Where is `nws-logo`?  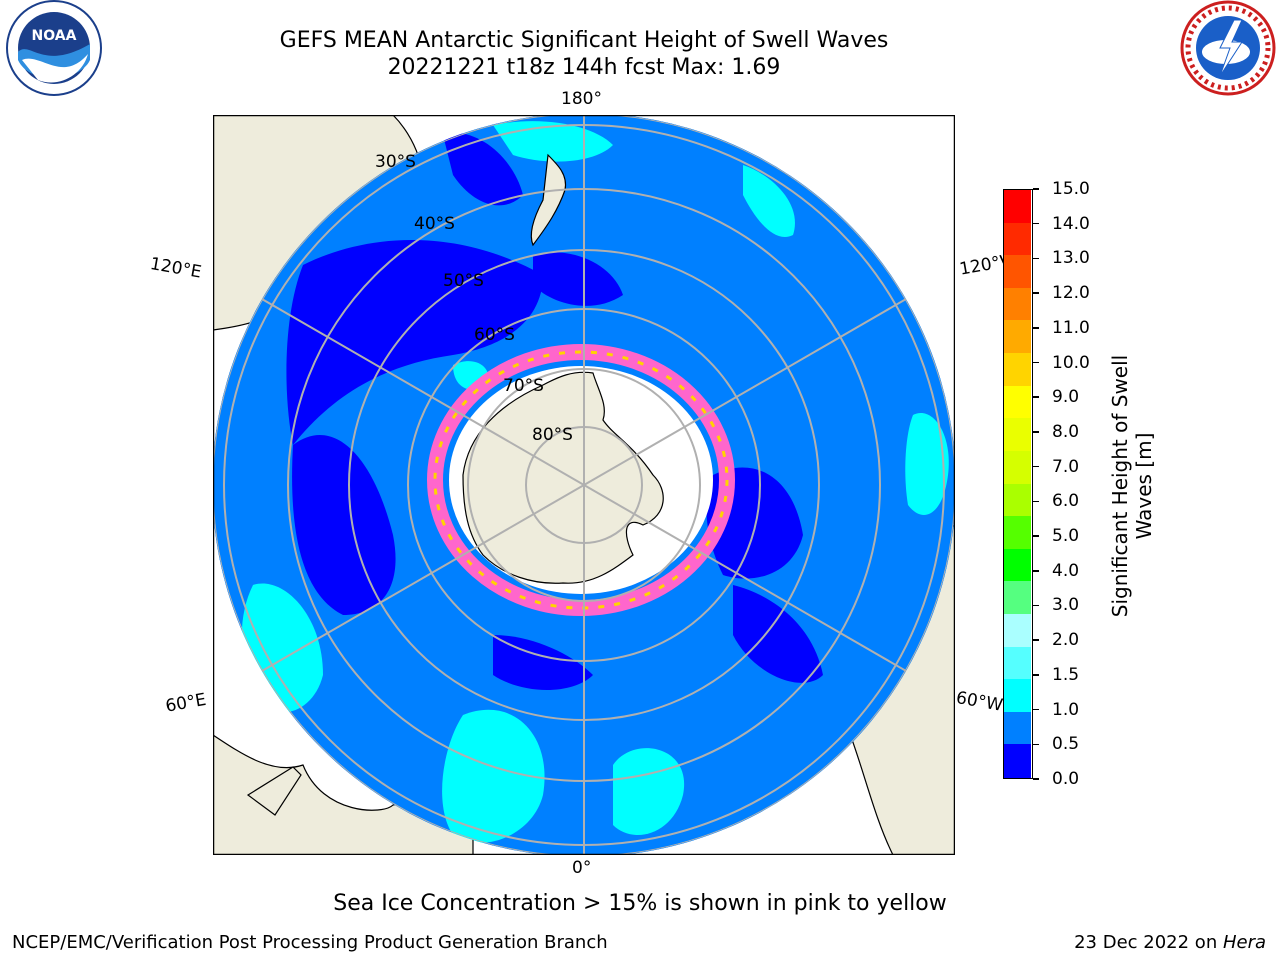
nws-logo is located at coordinates (1228, 48).